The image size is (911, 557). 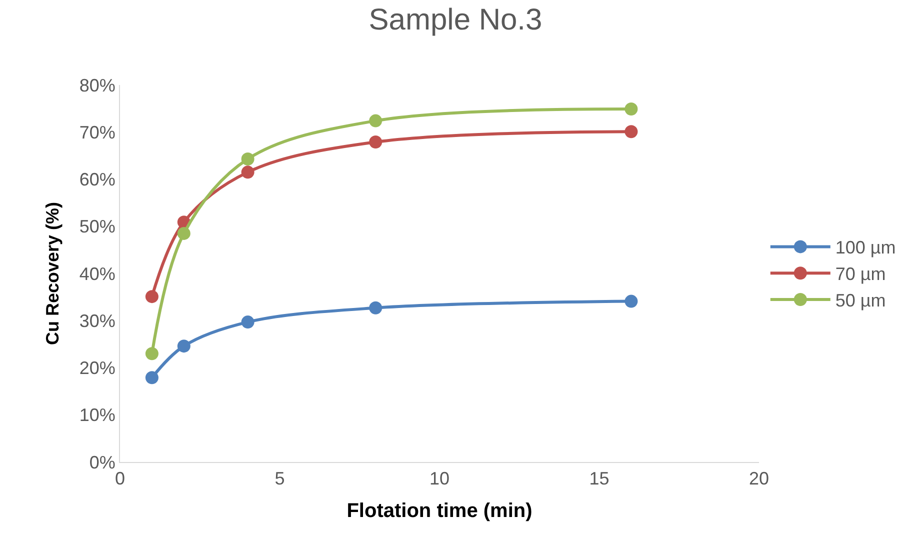 I want to click on y-tick-label: 50%, so click(x=97, y=226).